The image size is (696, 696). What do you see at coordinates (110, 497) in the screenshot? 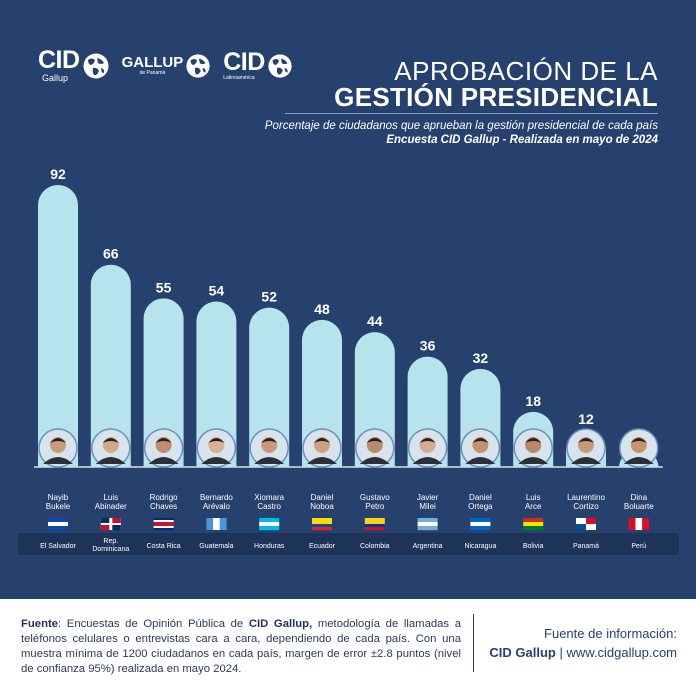
I see `president-name-label: Luis` at bounding box center [110, 497].